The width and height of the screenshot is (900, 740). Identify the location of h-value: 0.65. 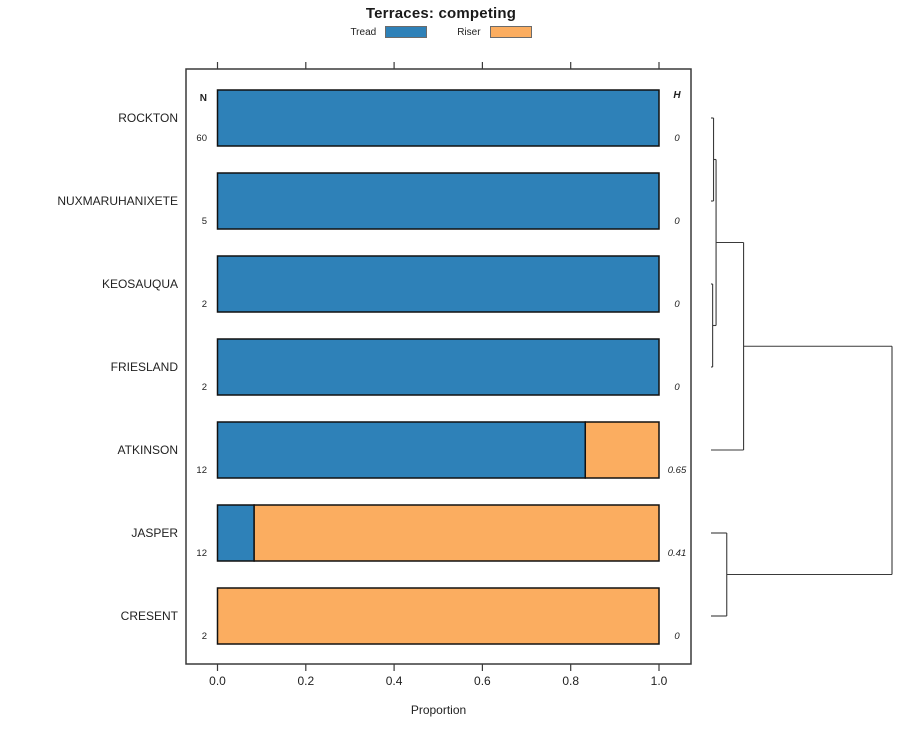
(677, 470).